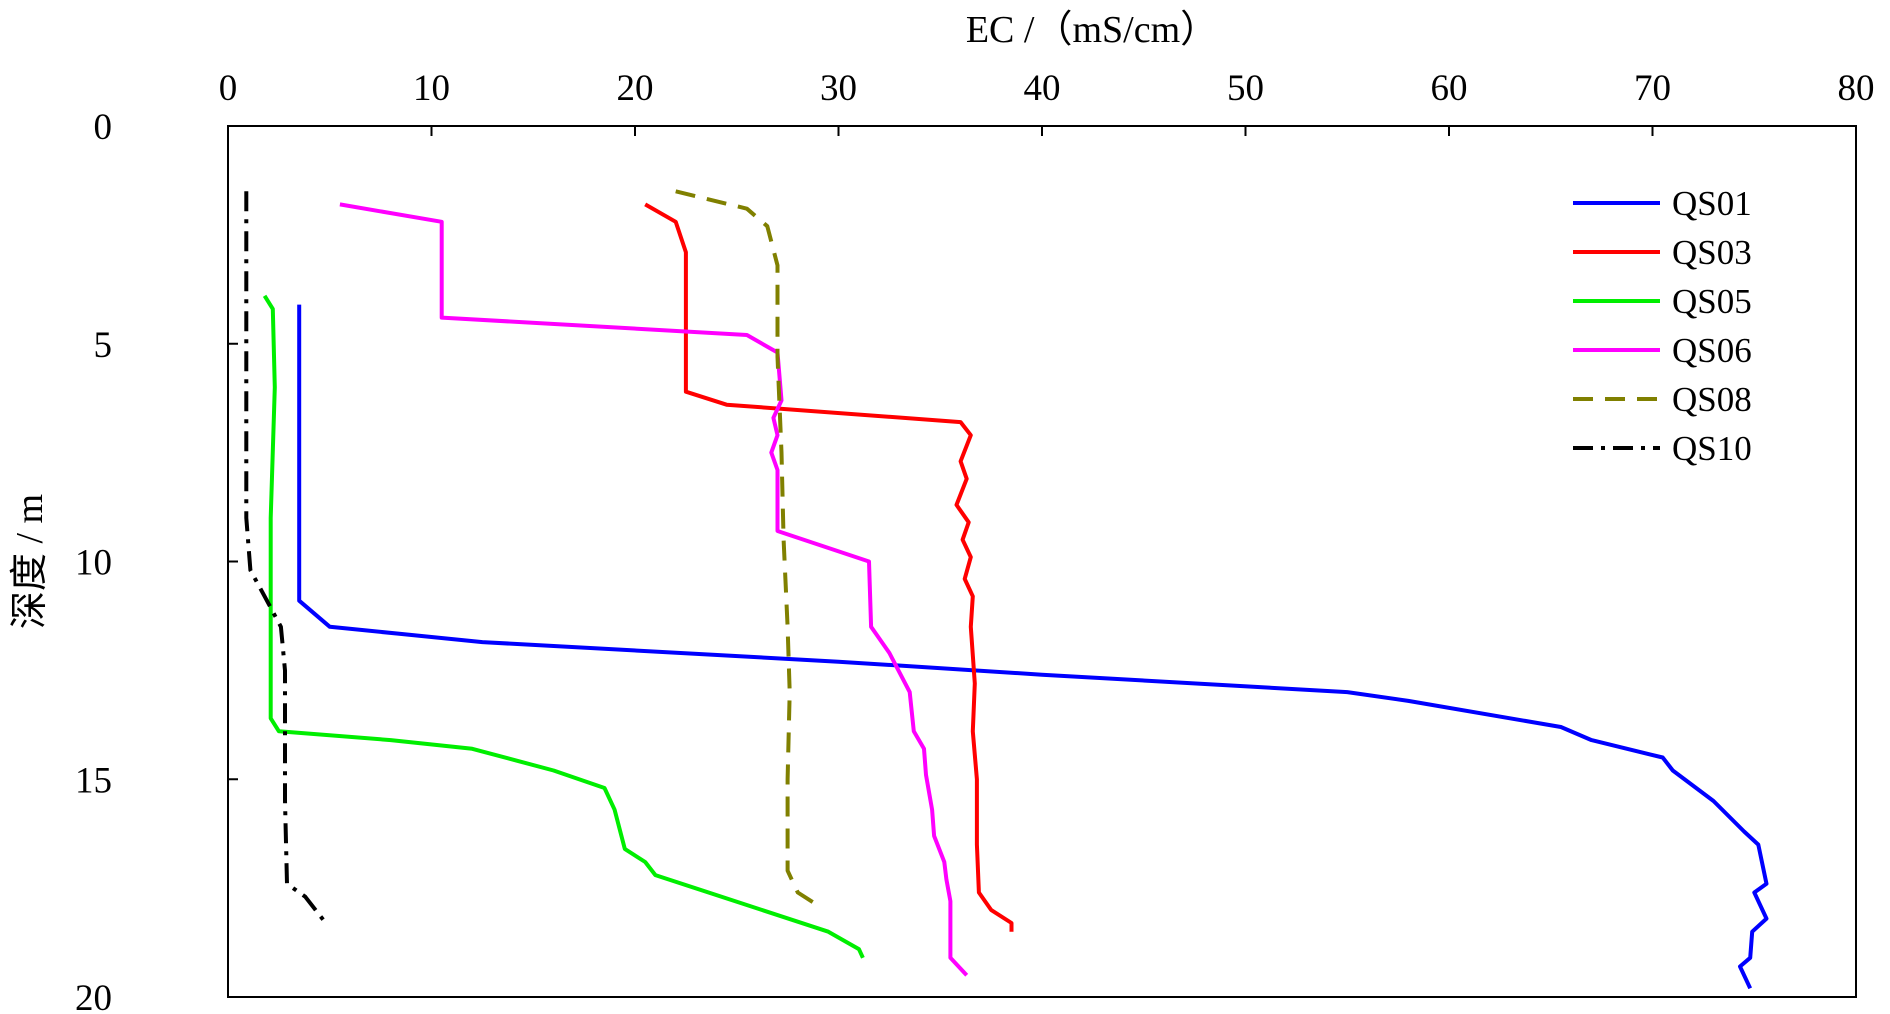 This screenshot has height=1014, width=1890. What do you see at coordinates (431, 88) in the screenshot?
I see `x-tick-label: 10` at bounding box center [431, 88].